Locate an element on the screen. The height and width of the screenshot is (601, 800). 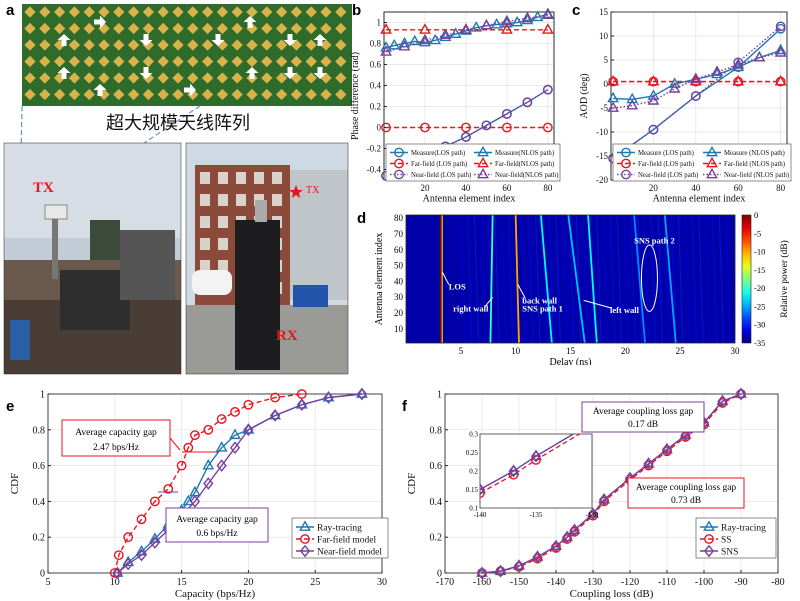
sns-path-2-ellipse is located at coordinates (649, 278).